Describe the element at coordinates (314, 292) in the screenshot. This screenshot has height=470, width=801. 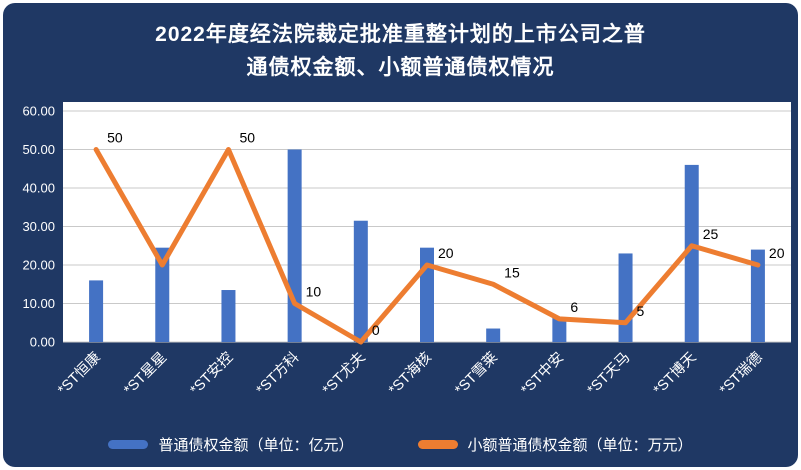
I see `data-label: 10` at that location.